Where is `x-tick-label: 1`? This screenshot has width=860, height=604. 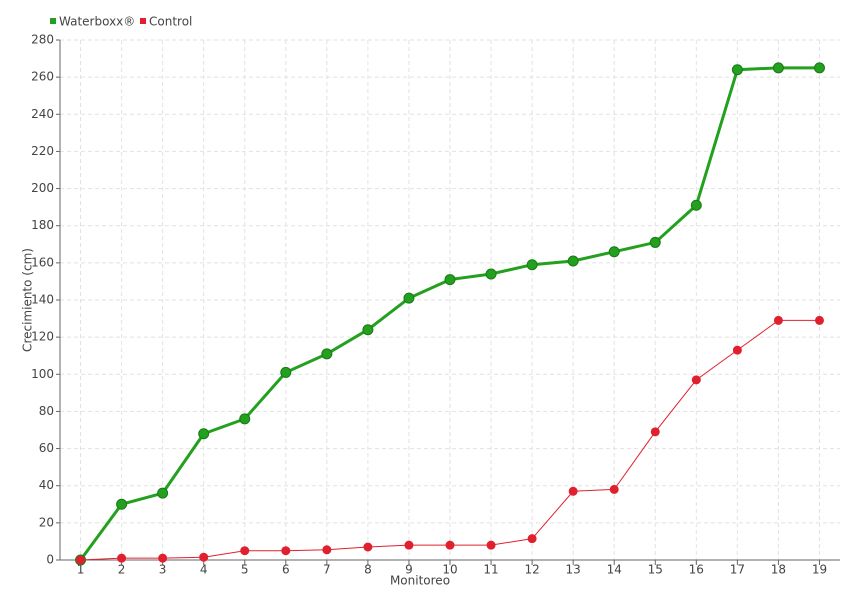 x-tick-label: 1 is located at coordinates (81, 570).